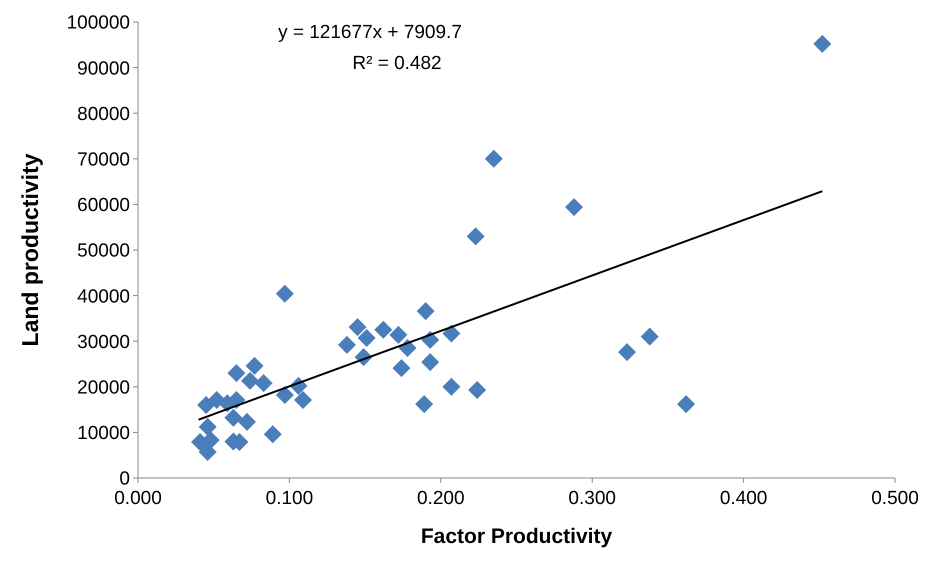  What do you see at coordinates (124, 479) in the screenshot?
I see `y-tick-label: 0` at bounding box center [124, 479].